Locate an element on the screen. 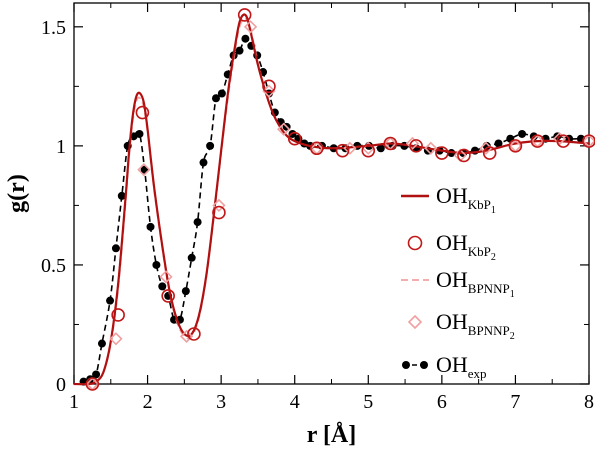  legend-label: OHKbP2 is located at coordinates (466, 246).